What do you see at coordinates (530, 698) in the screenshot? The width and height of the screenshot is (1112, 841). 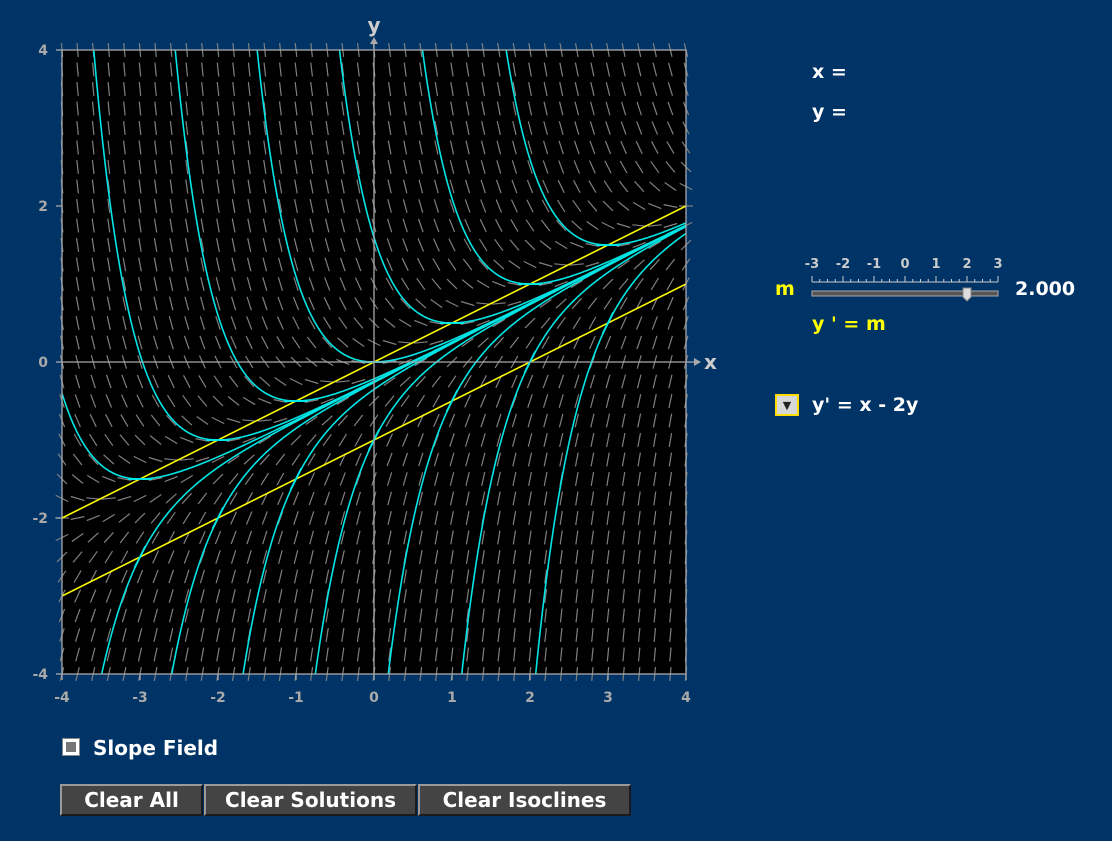 I see `x-tick-label: 2` at bounding box center [530, 698].